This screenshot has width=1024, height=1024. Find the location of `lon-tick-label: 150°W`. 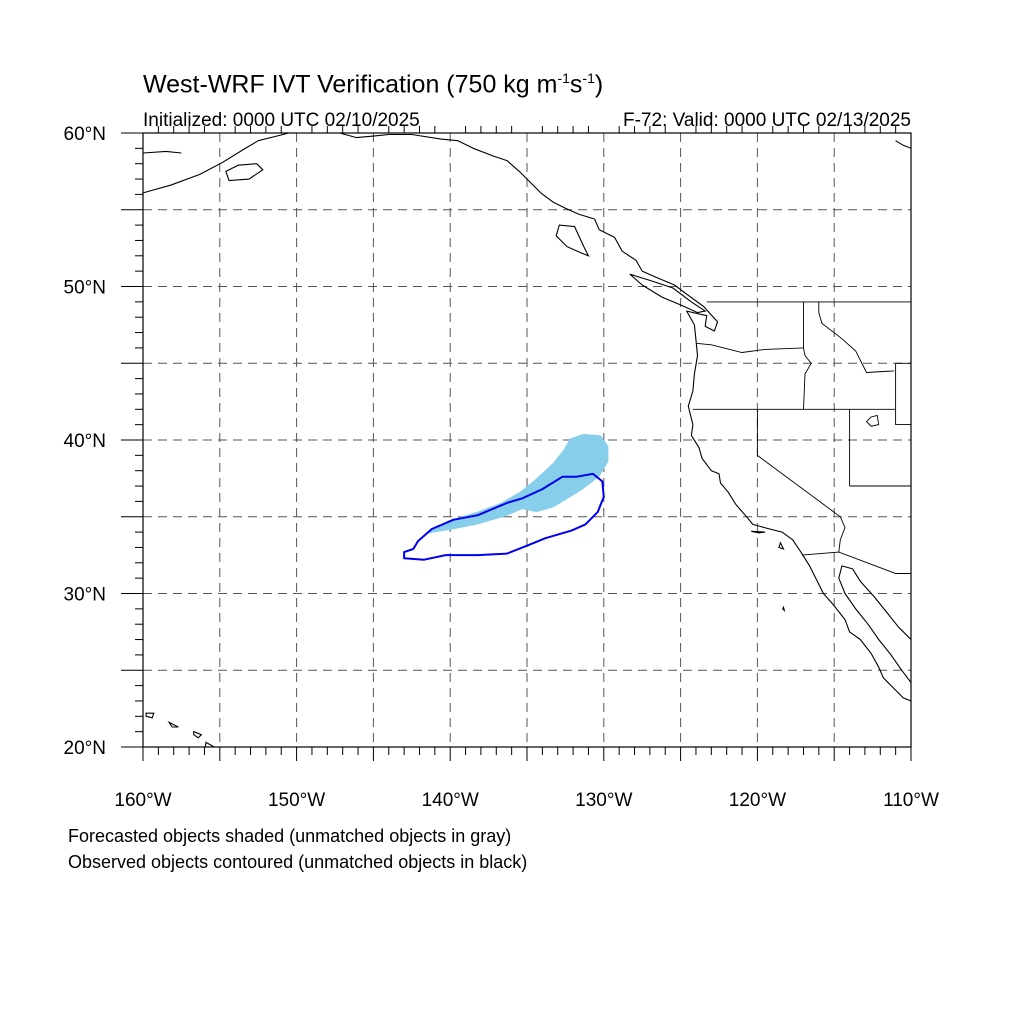

lon-tick-label: 150°W is located at coordinates (296, 800).